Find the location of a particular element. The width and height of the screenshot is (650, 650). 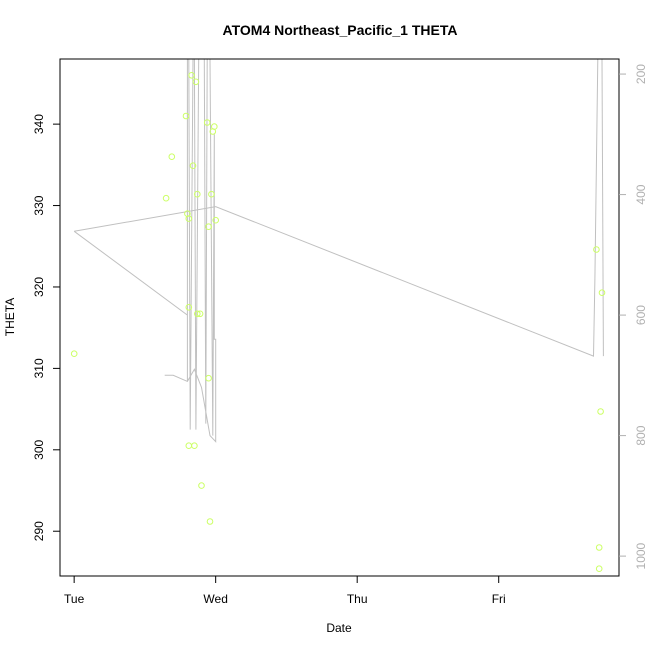

y2-tick-label-2: 600 is located at coordinates (641, 315).